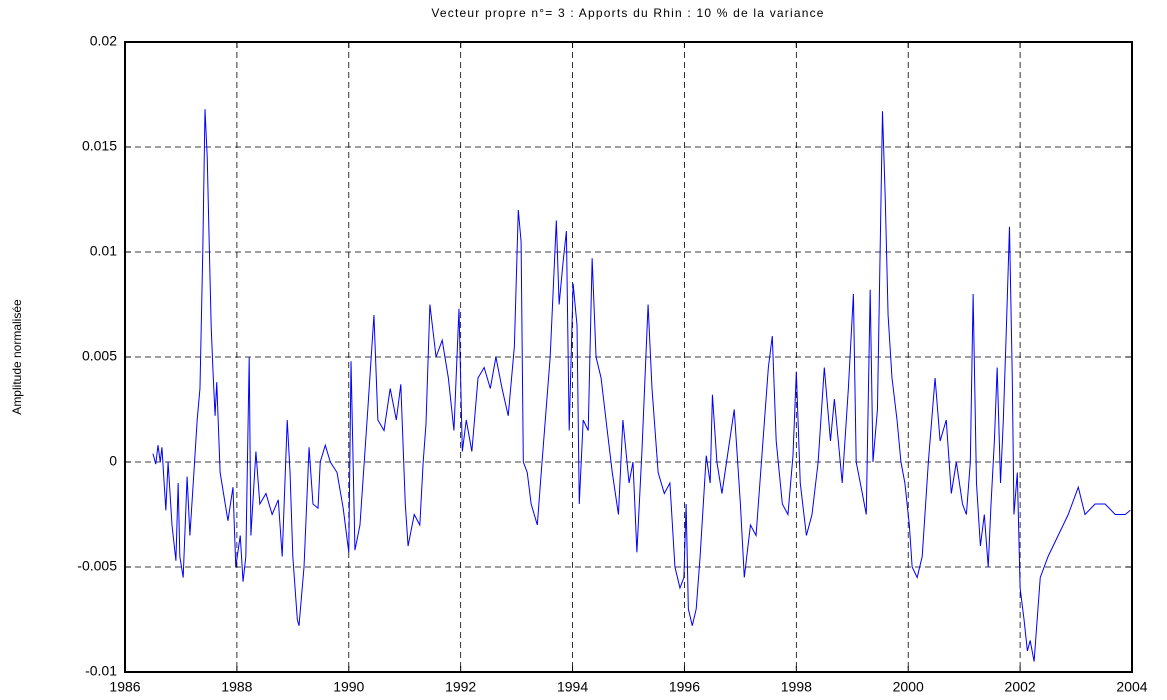 This screenshot has width=1167, height=700. What do you see at coordinates (236, 687) in the screenshot?
I see `x-tick-label: 1988` at bounding box center [236, 687].